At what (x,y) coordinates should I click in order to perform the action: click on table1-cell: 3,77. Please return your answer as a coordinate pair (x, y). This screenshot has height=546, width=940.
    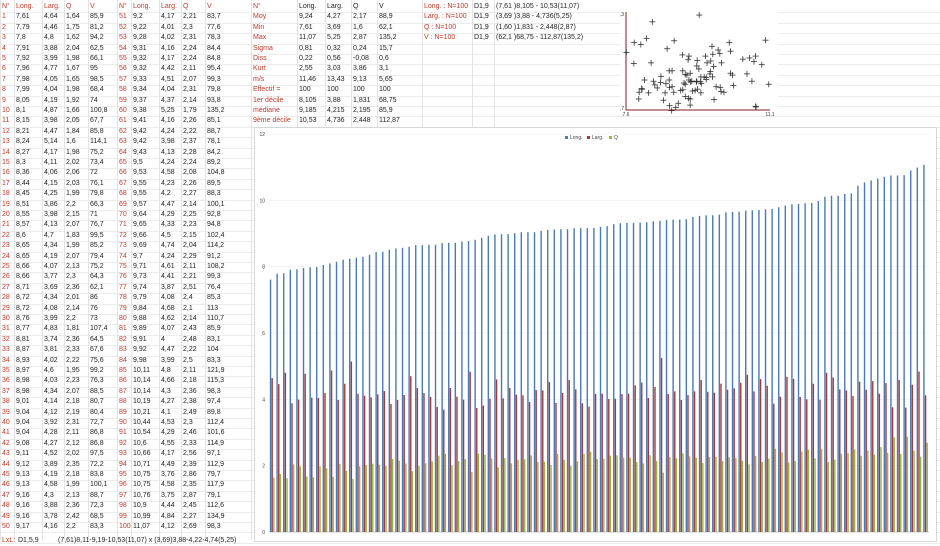
    Looking at the image, I should click on (51, 277).